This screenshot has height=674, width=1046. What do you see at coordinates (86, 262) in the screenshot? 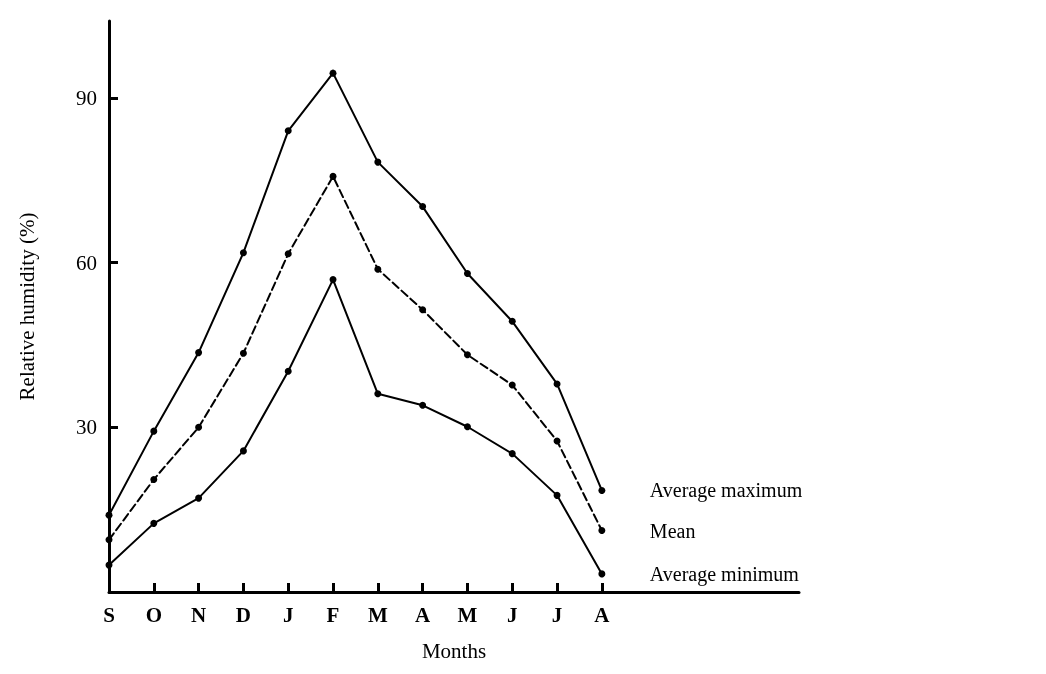
I see `y-tick-label: 60` at bounding box center [86, 262].